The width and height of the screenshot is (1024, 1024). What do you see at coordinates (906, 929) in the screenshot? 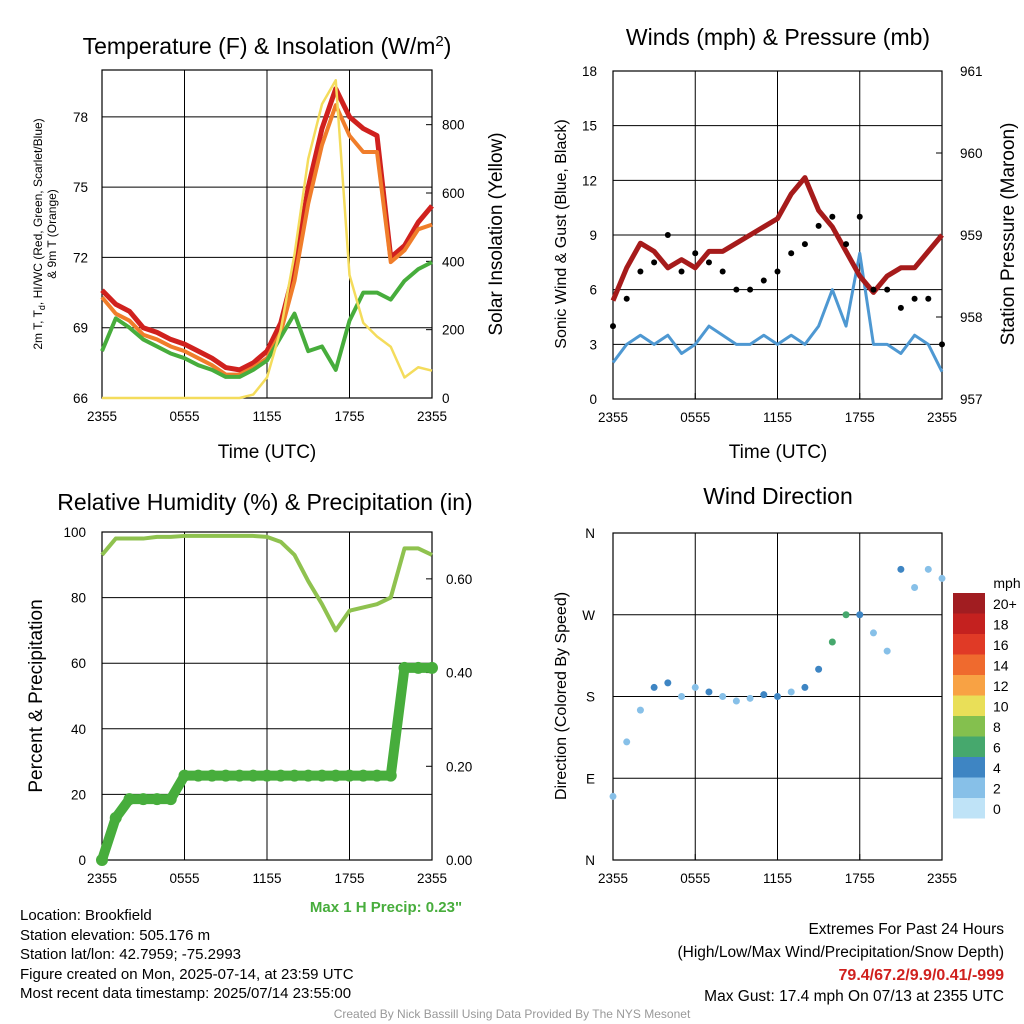
I see `extremes-title: Extremes For Past 24 Hours` at bounding box center [906, 929].